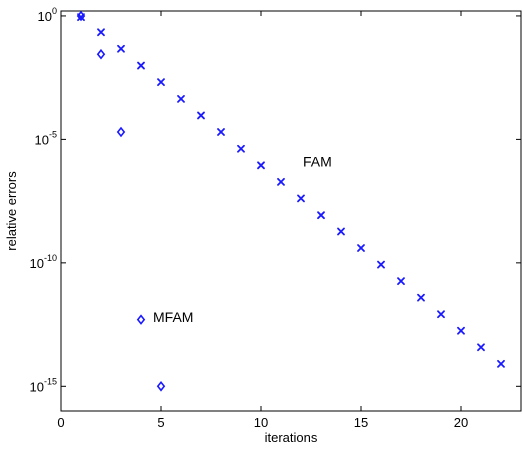 Image resolution: width=523 pixels, height=449 pixels. What do you see at coordinates (261, 422) in the screenshot?
I see `x-tick-label: 10` at bounding box center [261, 422].